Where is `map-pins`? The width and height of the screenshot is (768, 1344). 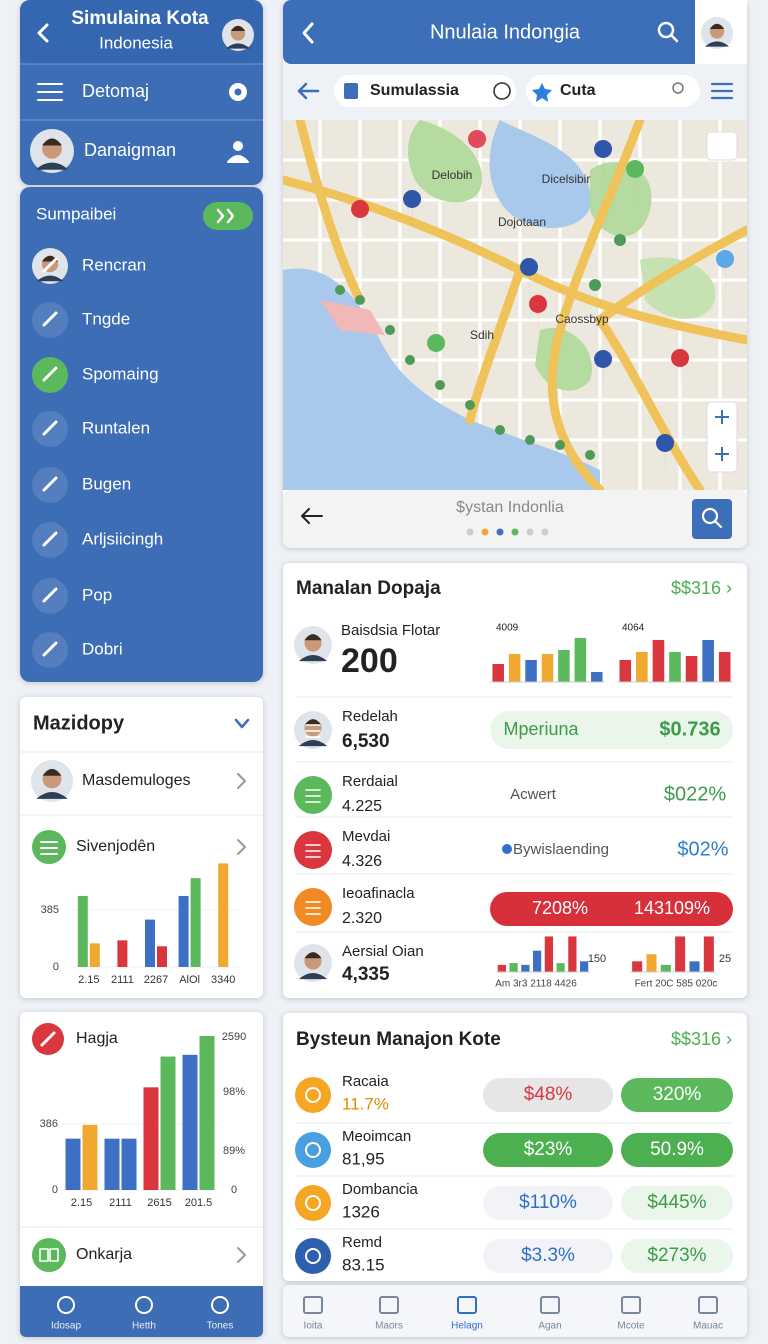 map-pins is located at coordinates (543, 305).